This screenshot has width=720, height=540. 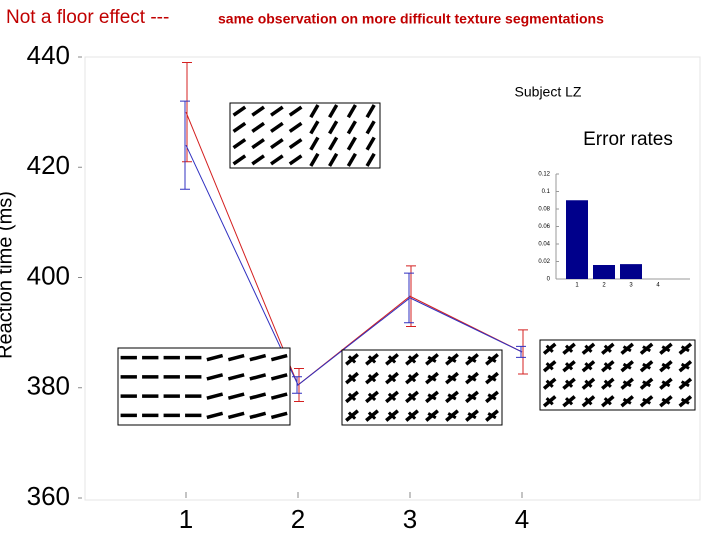 What do you see at coordinates (548, 92) in the screenshot?
I see `annotation: Subject LZ` at bounding box center [548, 92].